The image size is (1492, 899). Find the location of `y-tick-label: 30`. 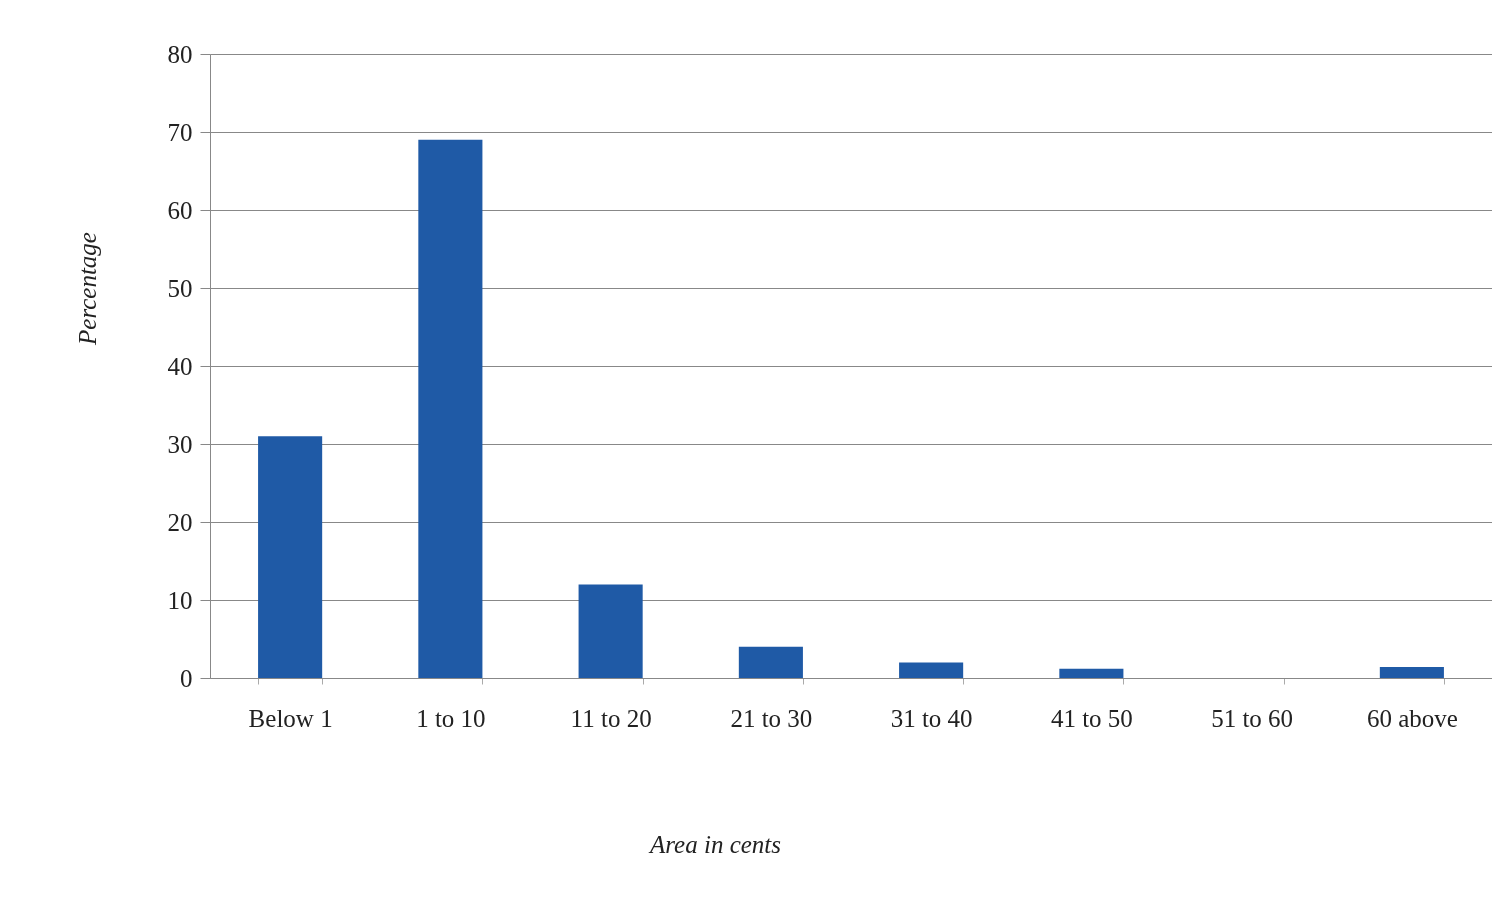

y-tick-label: 30 is located at coordinates (180, 444).